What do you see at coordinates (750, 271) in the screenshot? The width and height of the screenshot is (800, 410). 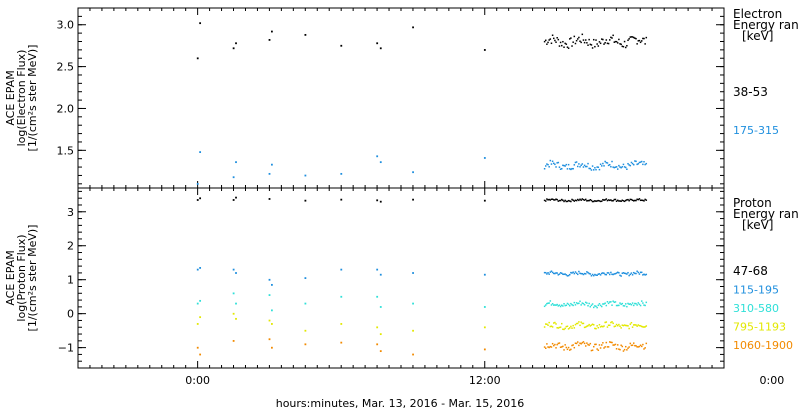 I see `legend-entry: 47-68` at bounding box center [750, 271].